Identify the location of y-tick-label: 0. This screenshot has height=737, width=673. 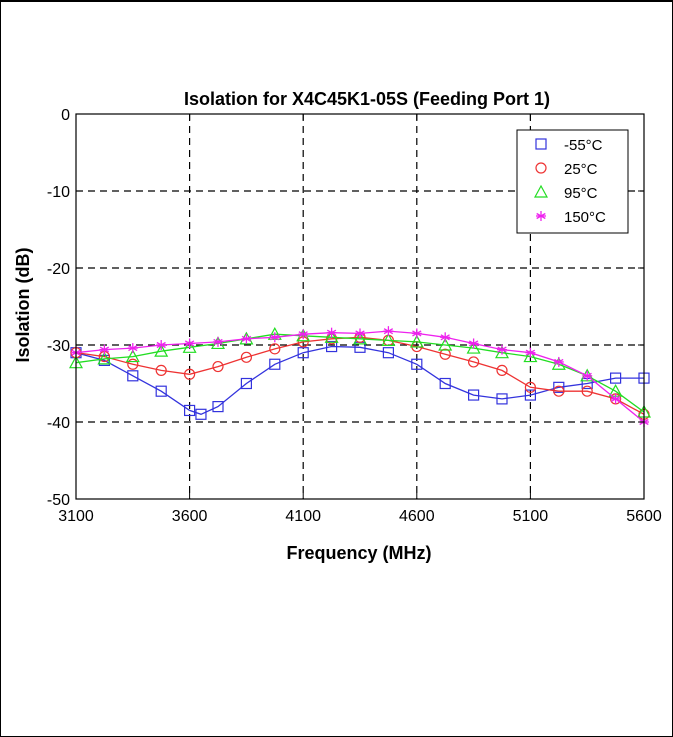
(65, 115).